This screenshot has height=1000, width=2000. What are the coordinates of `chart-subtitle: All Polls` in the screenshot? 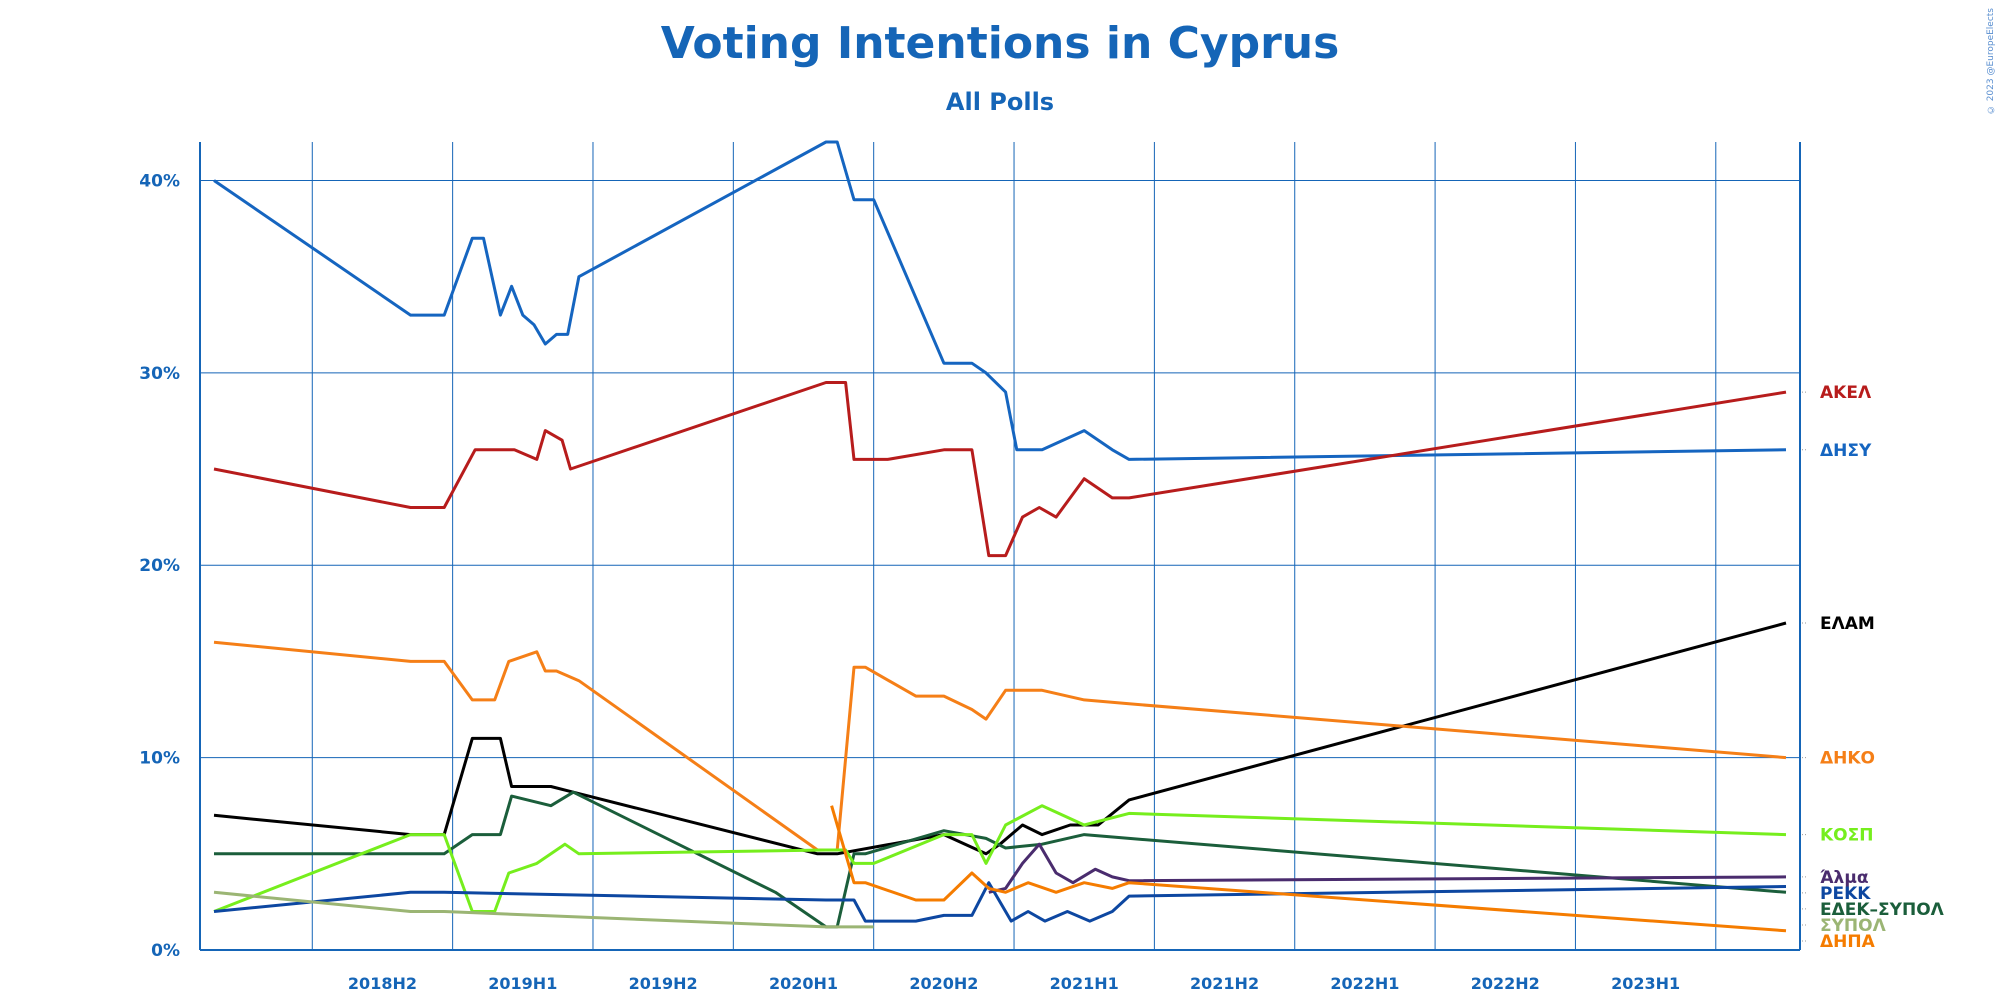 It's located at (1000, 102).